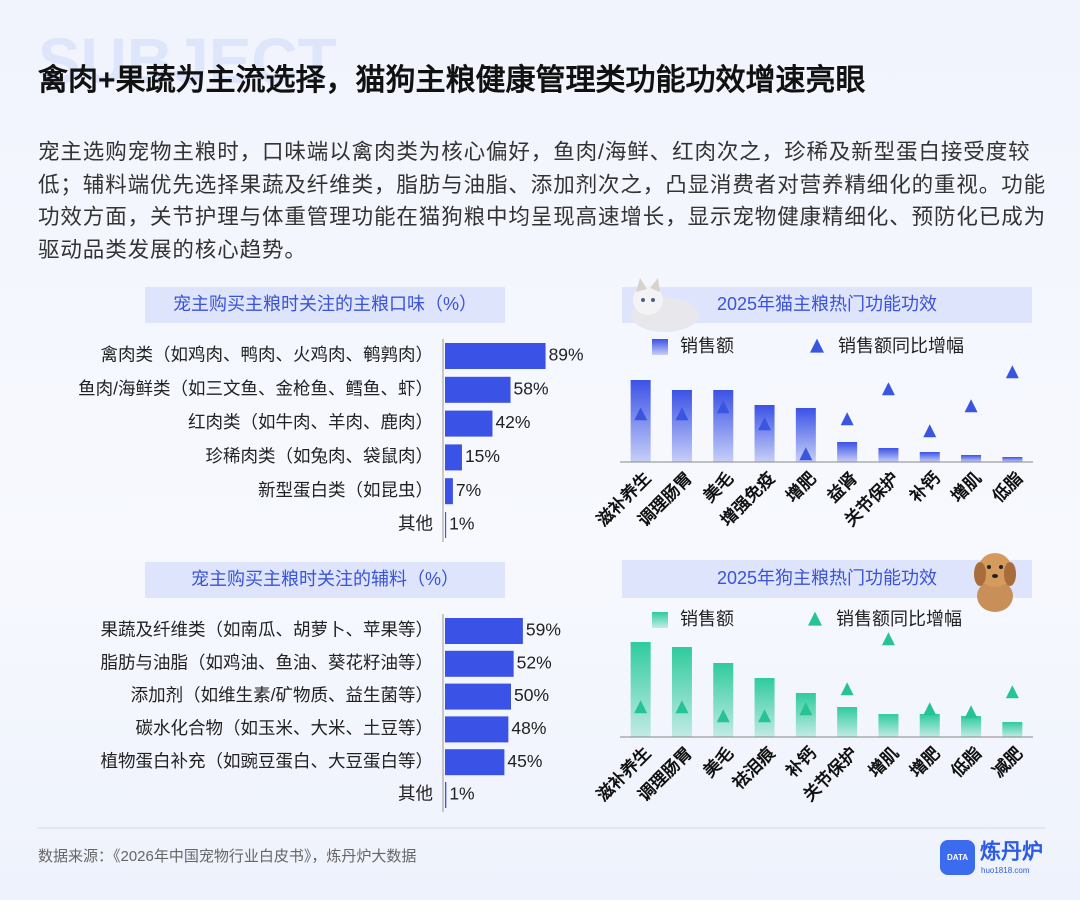  Describe the element at coordinates (566, 355) in the screenshot. I see `value-label: 89%` at that location.